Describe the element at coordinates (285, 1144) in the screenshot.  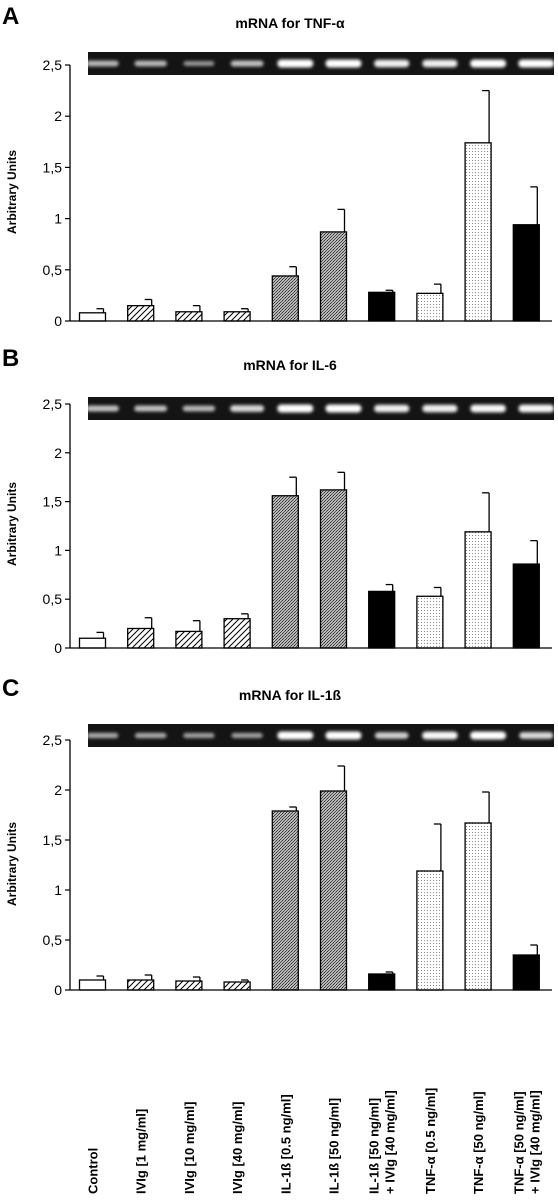
I see `category-label-5: IL-1ß [0.5 ng/ml]` at that location.